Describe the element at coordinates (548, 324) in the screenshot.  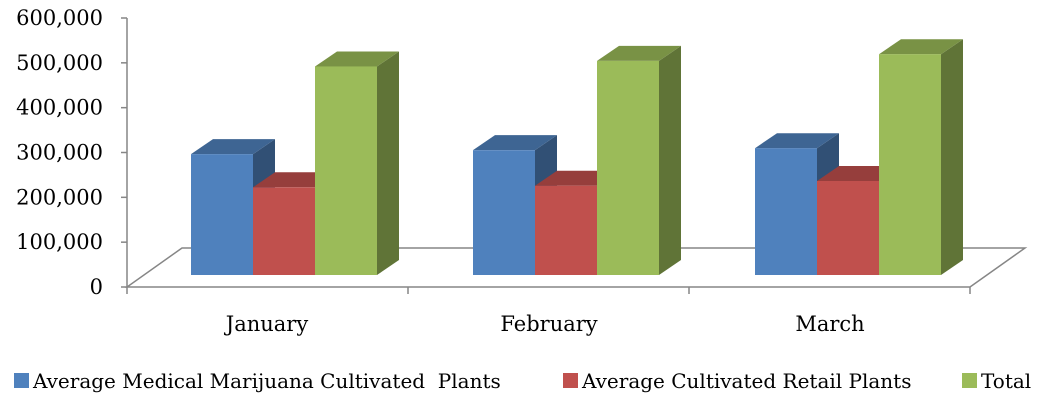
I see `x-tick-label: February` at that location.